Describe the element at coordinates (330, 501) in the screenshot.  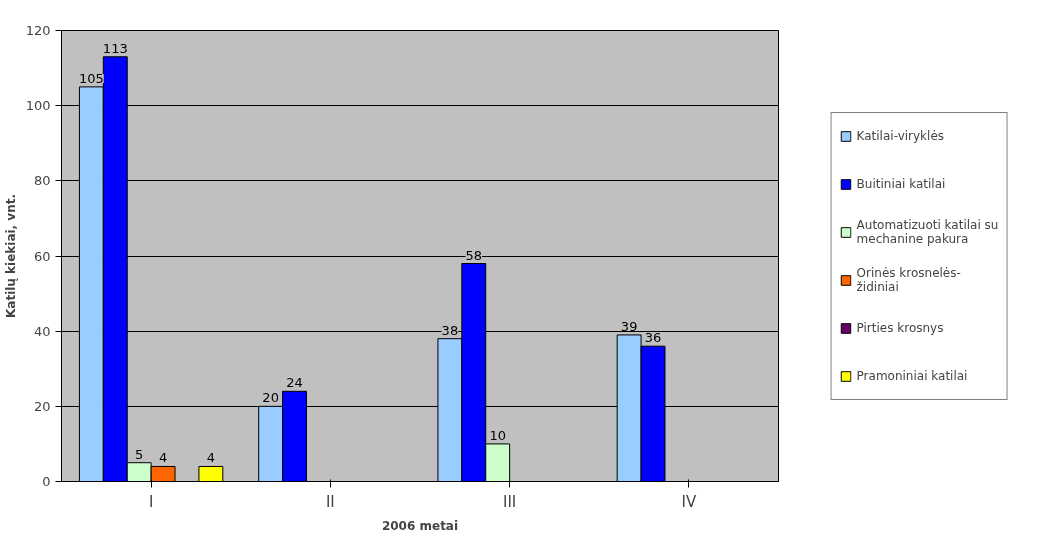
I see `x-tick-label: II` at that location.